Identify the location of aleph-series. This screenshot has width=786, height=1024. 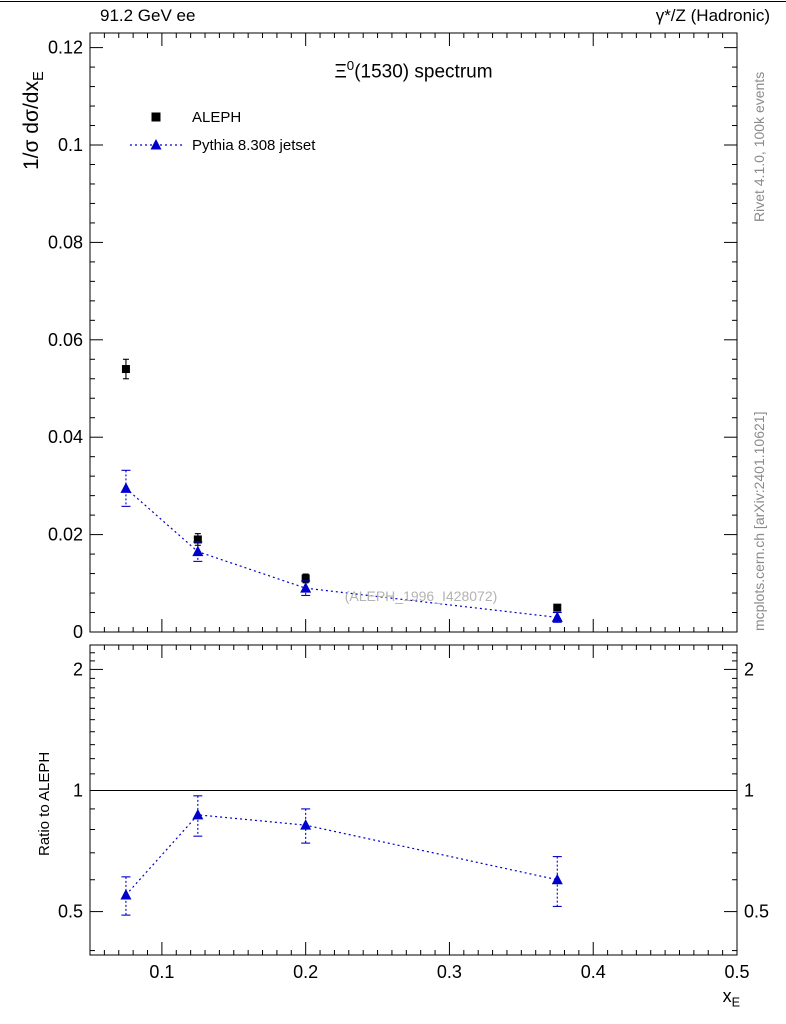
(341, 485).